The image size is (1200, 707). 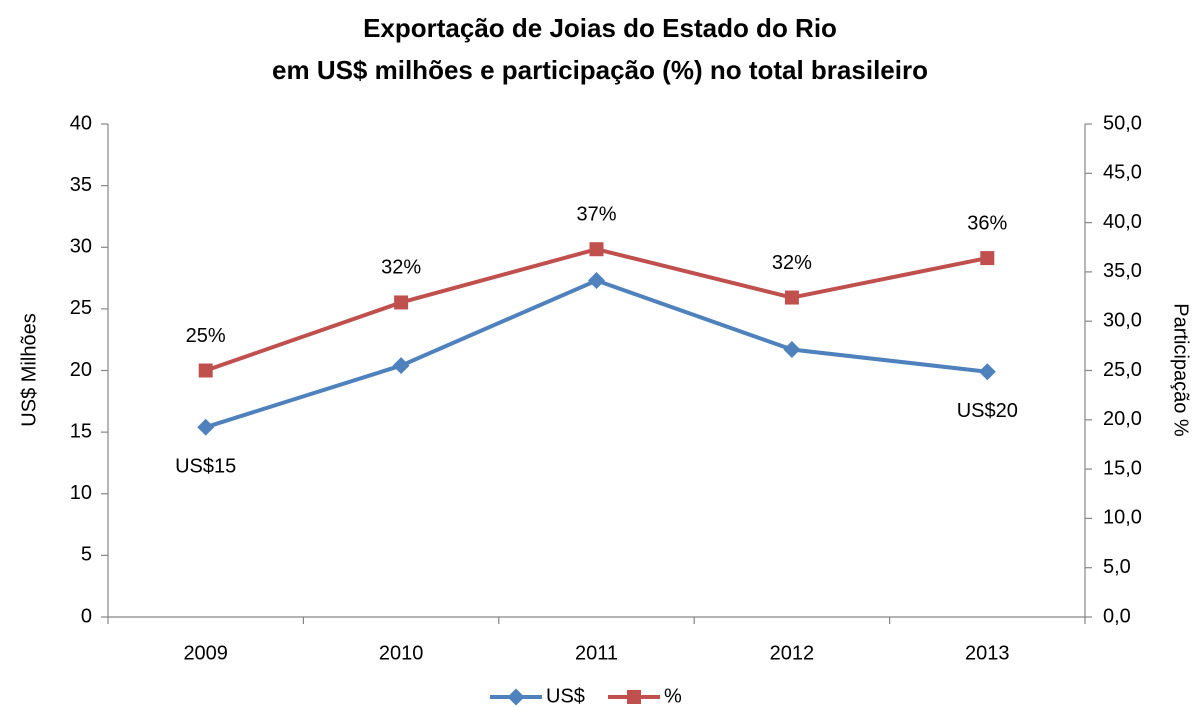 I want to click on y2-tick-label: 45,0, so click(x=1122, y=173).